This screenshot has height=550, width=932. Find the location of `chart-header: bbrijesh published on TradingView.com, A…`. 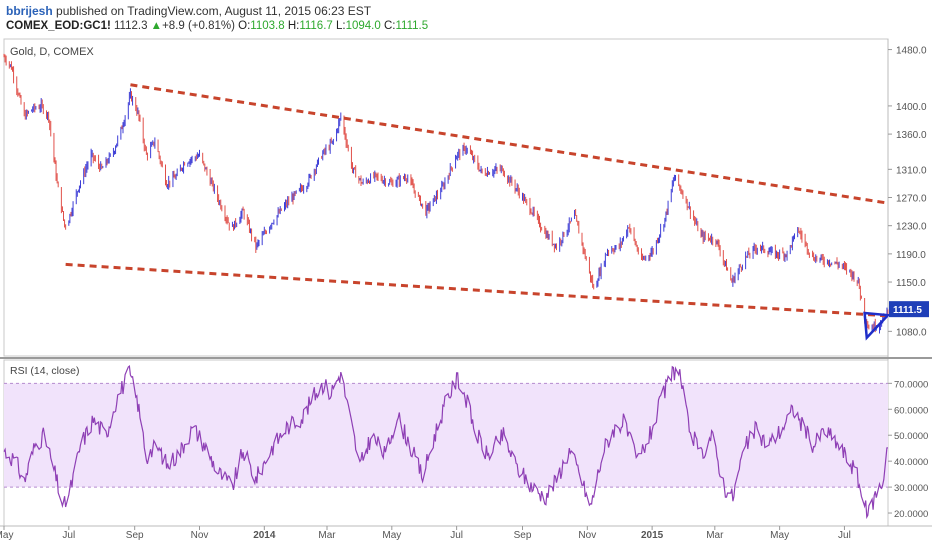

chart-header: bbrijesh published on TradingView.com, A… is located at coordinates (466, 19).